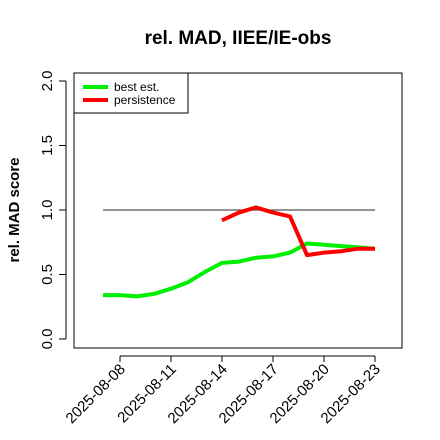  I want to click on y-tick-label: 2.0, so click(47, 81).